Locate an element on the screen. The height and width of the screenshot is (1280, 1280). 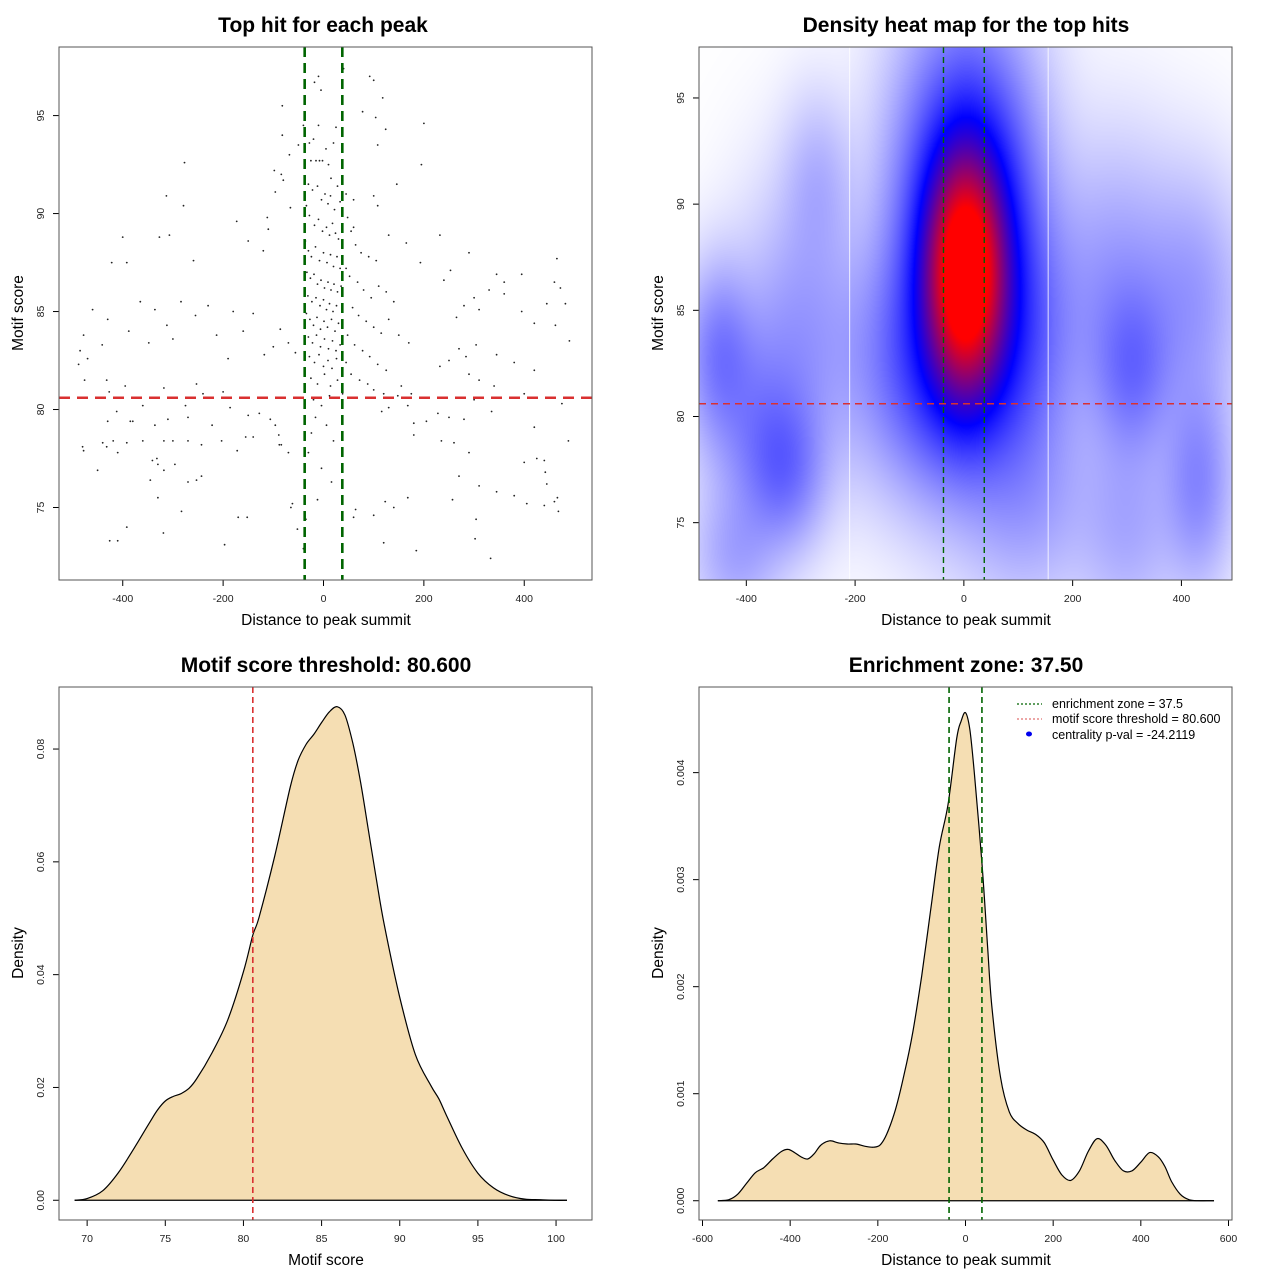
scatter-y-tick-label: 90 is located at coordinates (41, 214).